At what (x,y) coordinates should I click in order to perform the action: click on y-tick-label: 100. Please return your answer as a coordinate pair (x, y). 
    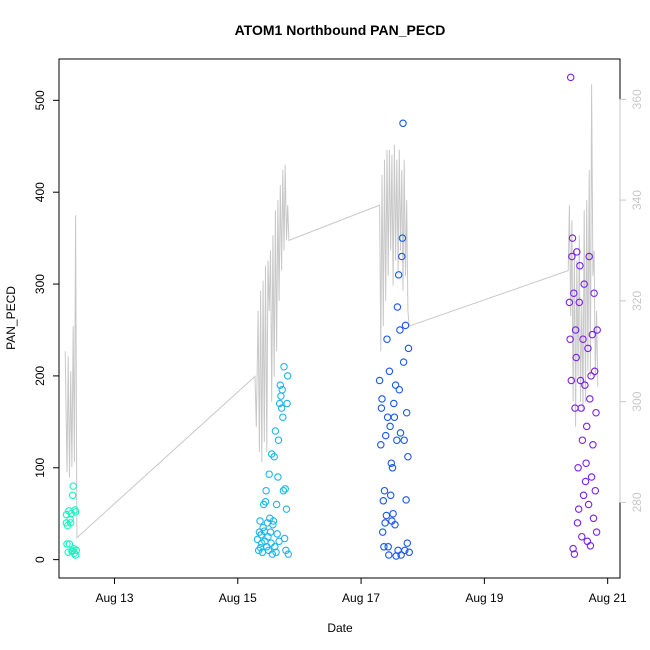
    Looking at the image, I should click on (40, 467).